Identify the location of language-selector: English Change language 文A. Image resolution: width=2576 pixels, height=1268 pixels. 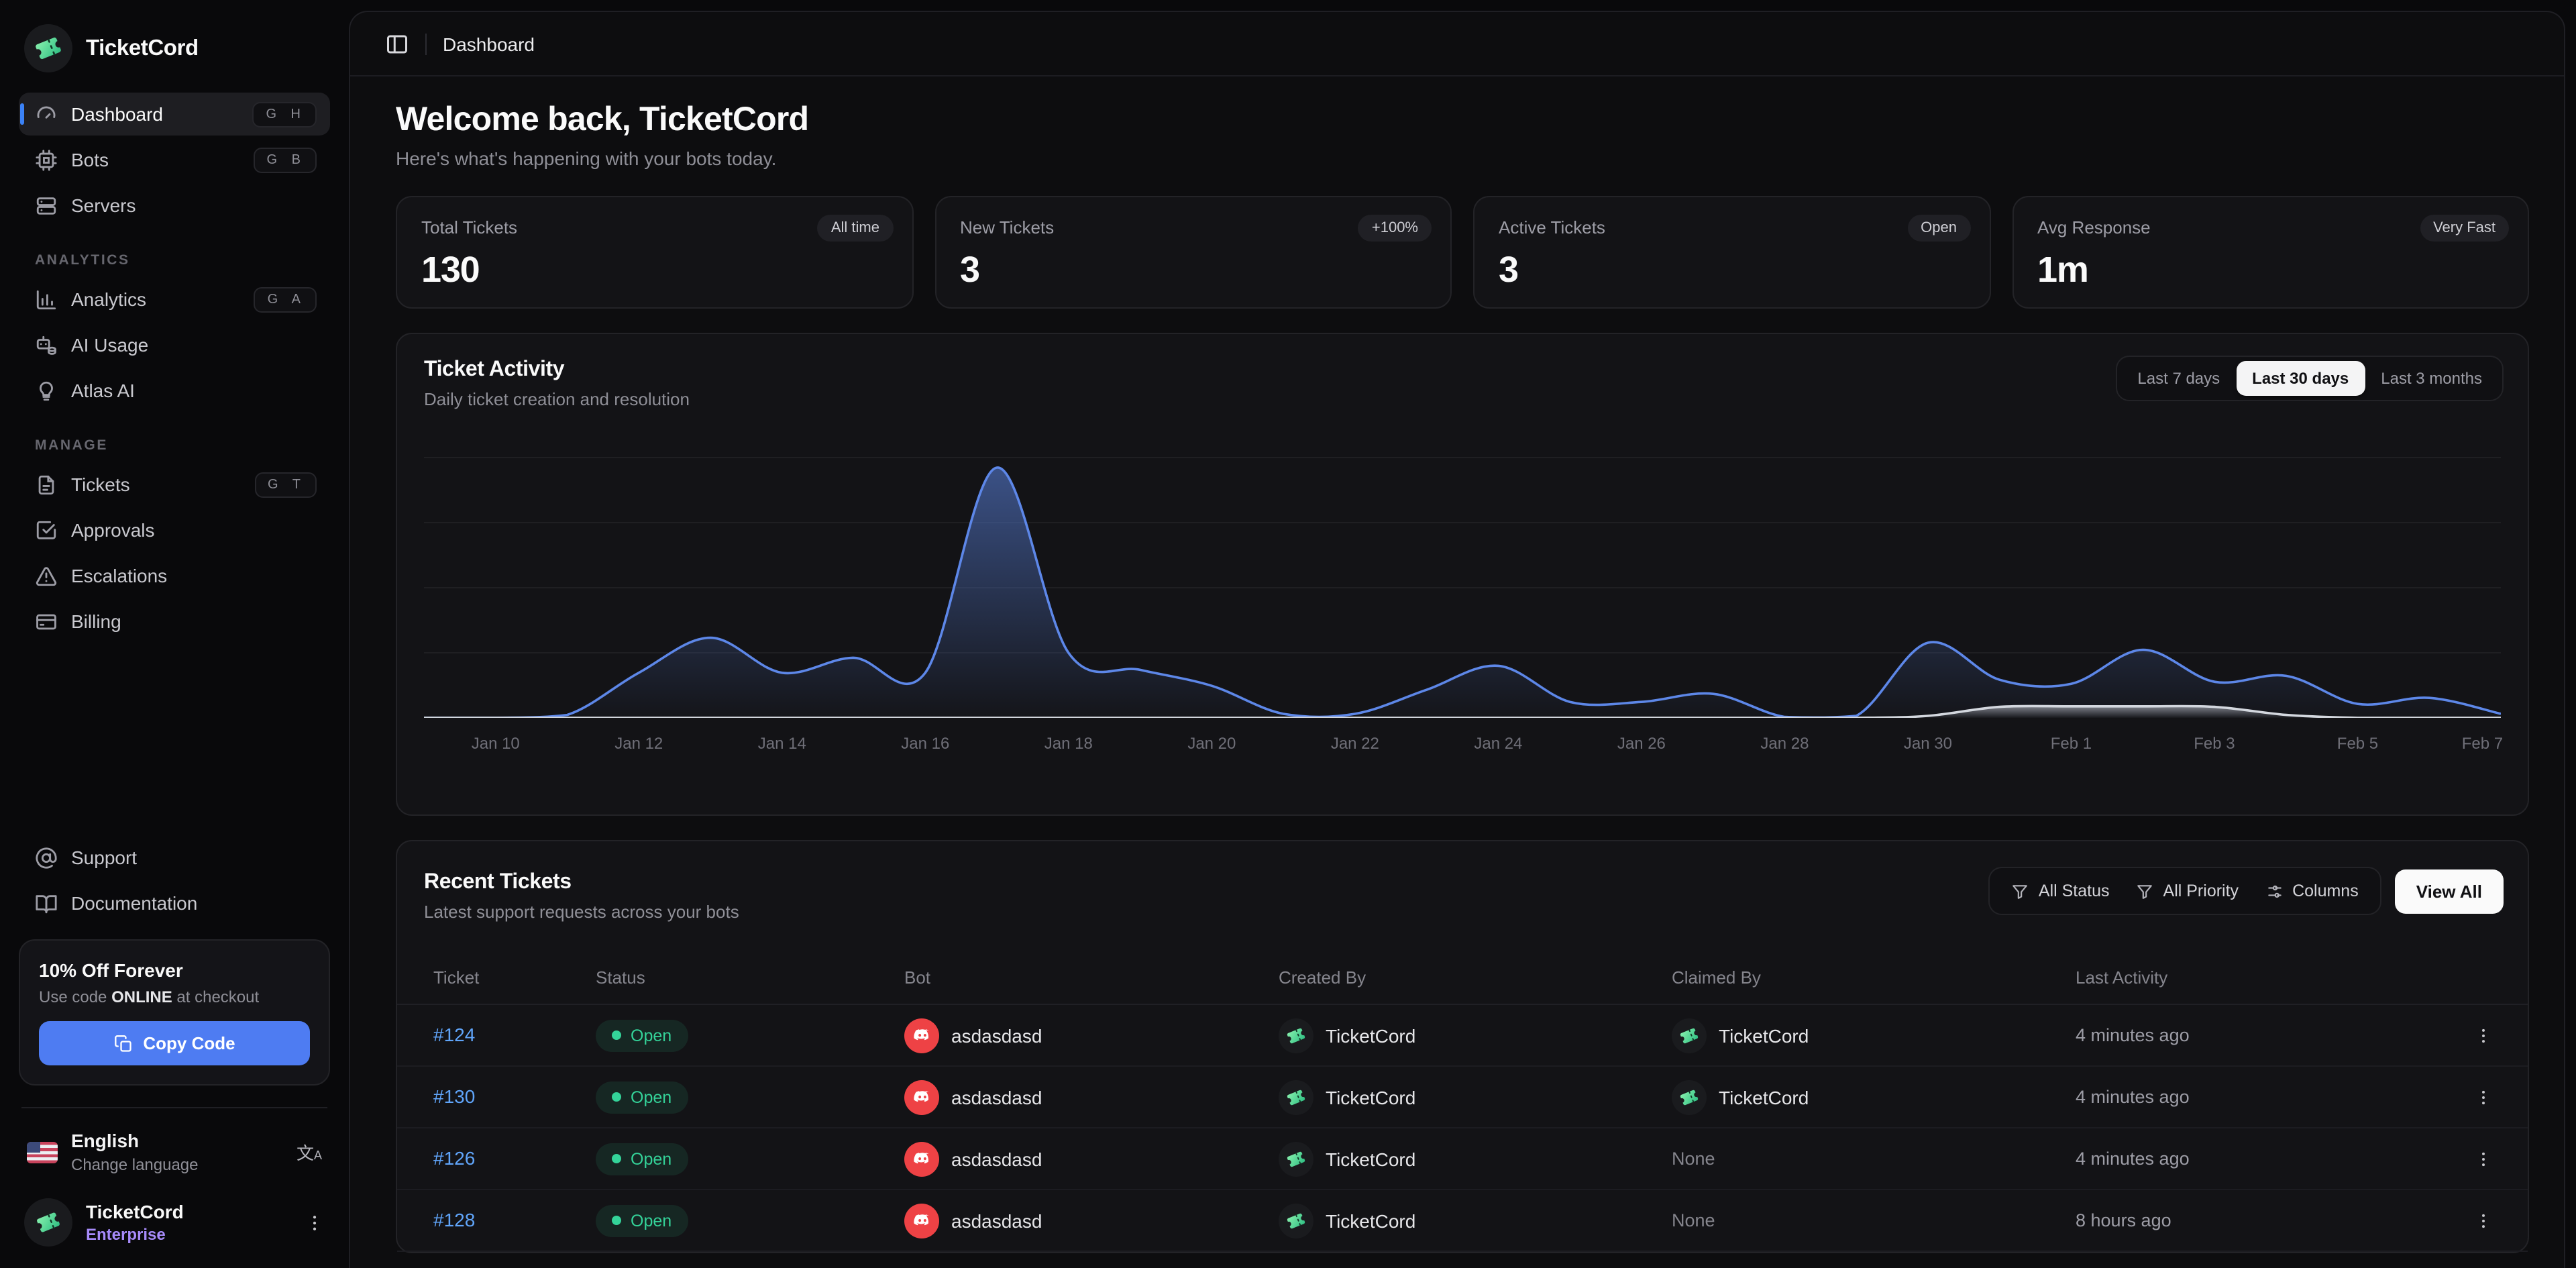
(174, 1151).